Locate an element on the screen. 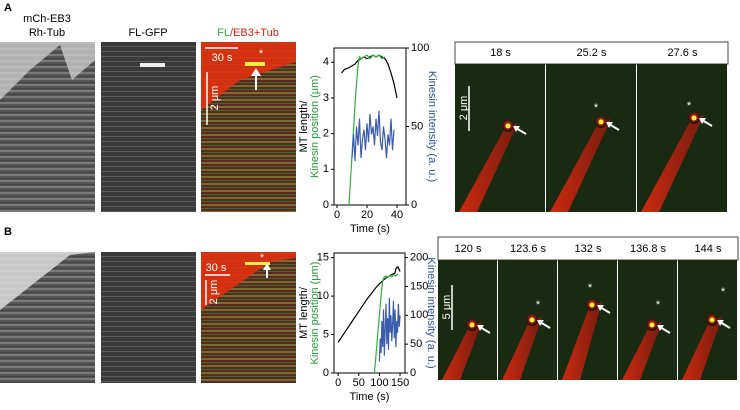 This screenshot has height=410, width=740. frame-time: 120 s is located at coordinates (468, 249).